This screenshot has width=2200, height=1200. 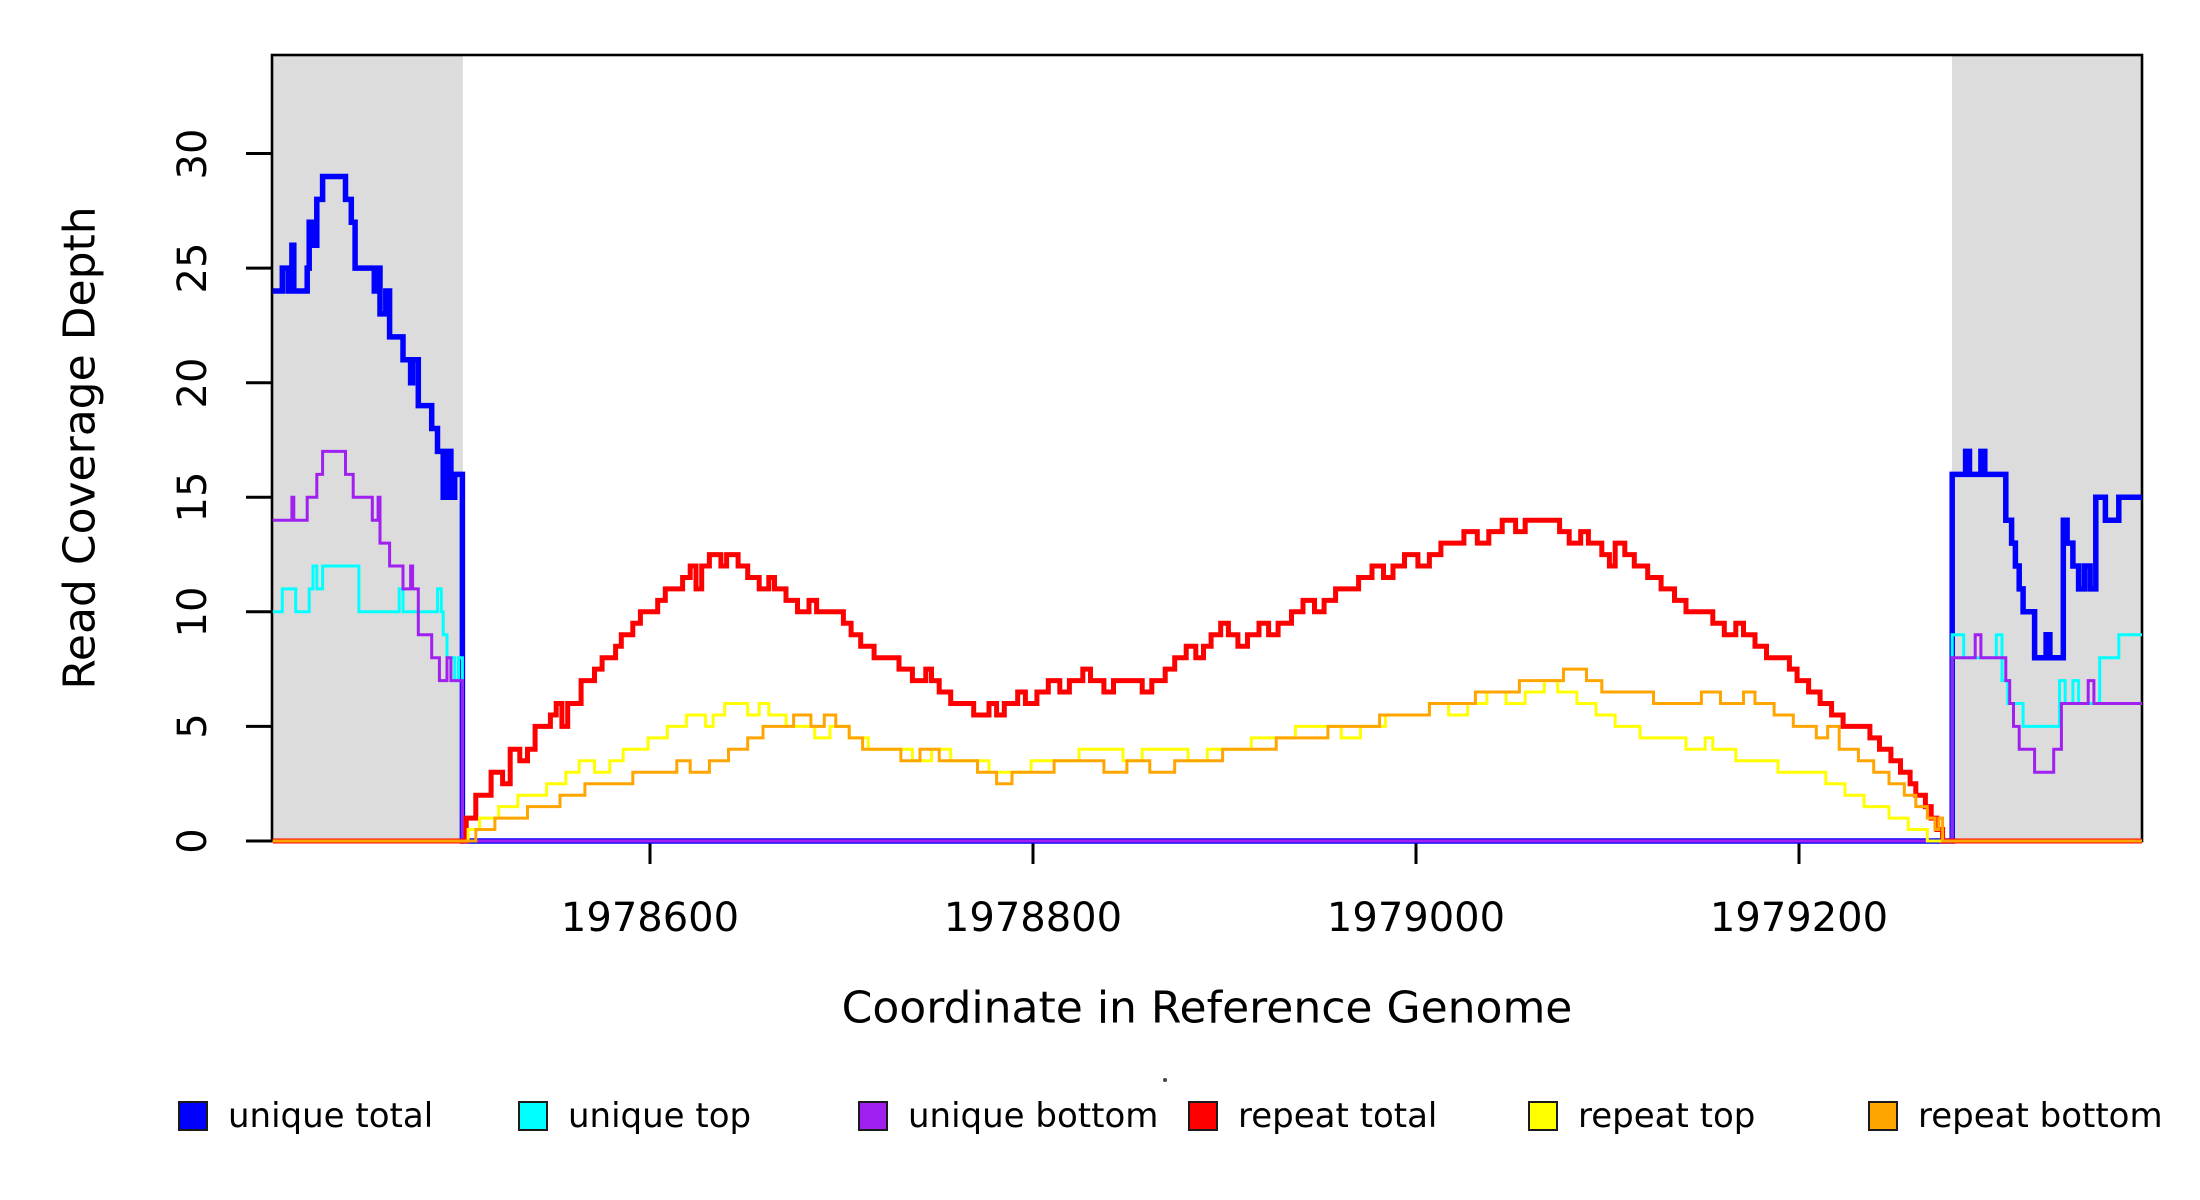 I want to click on legend-item-repeat-bottom: repeat bottom, so click(x=2015, y=1116).